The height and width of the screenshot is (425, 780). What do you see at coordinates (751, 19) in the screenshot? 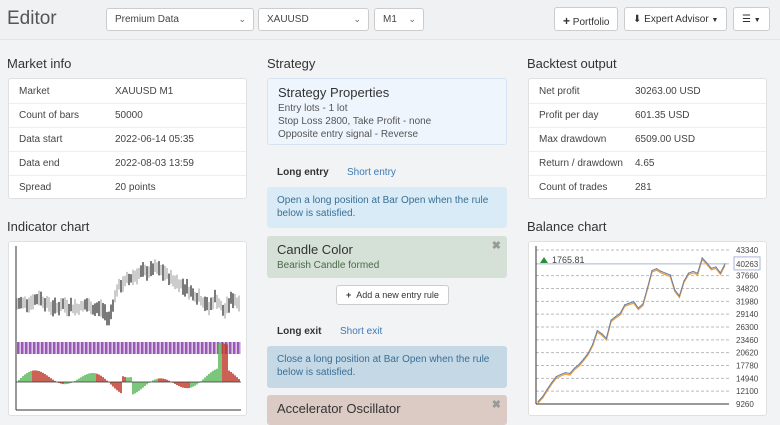
I see `menu-button: ☰ ▼` at bounding box center [751, 19].